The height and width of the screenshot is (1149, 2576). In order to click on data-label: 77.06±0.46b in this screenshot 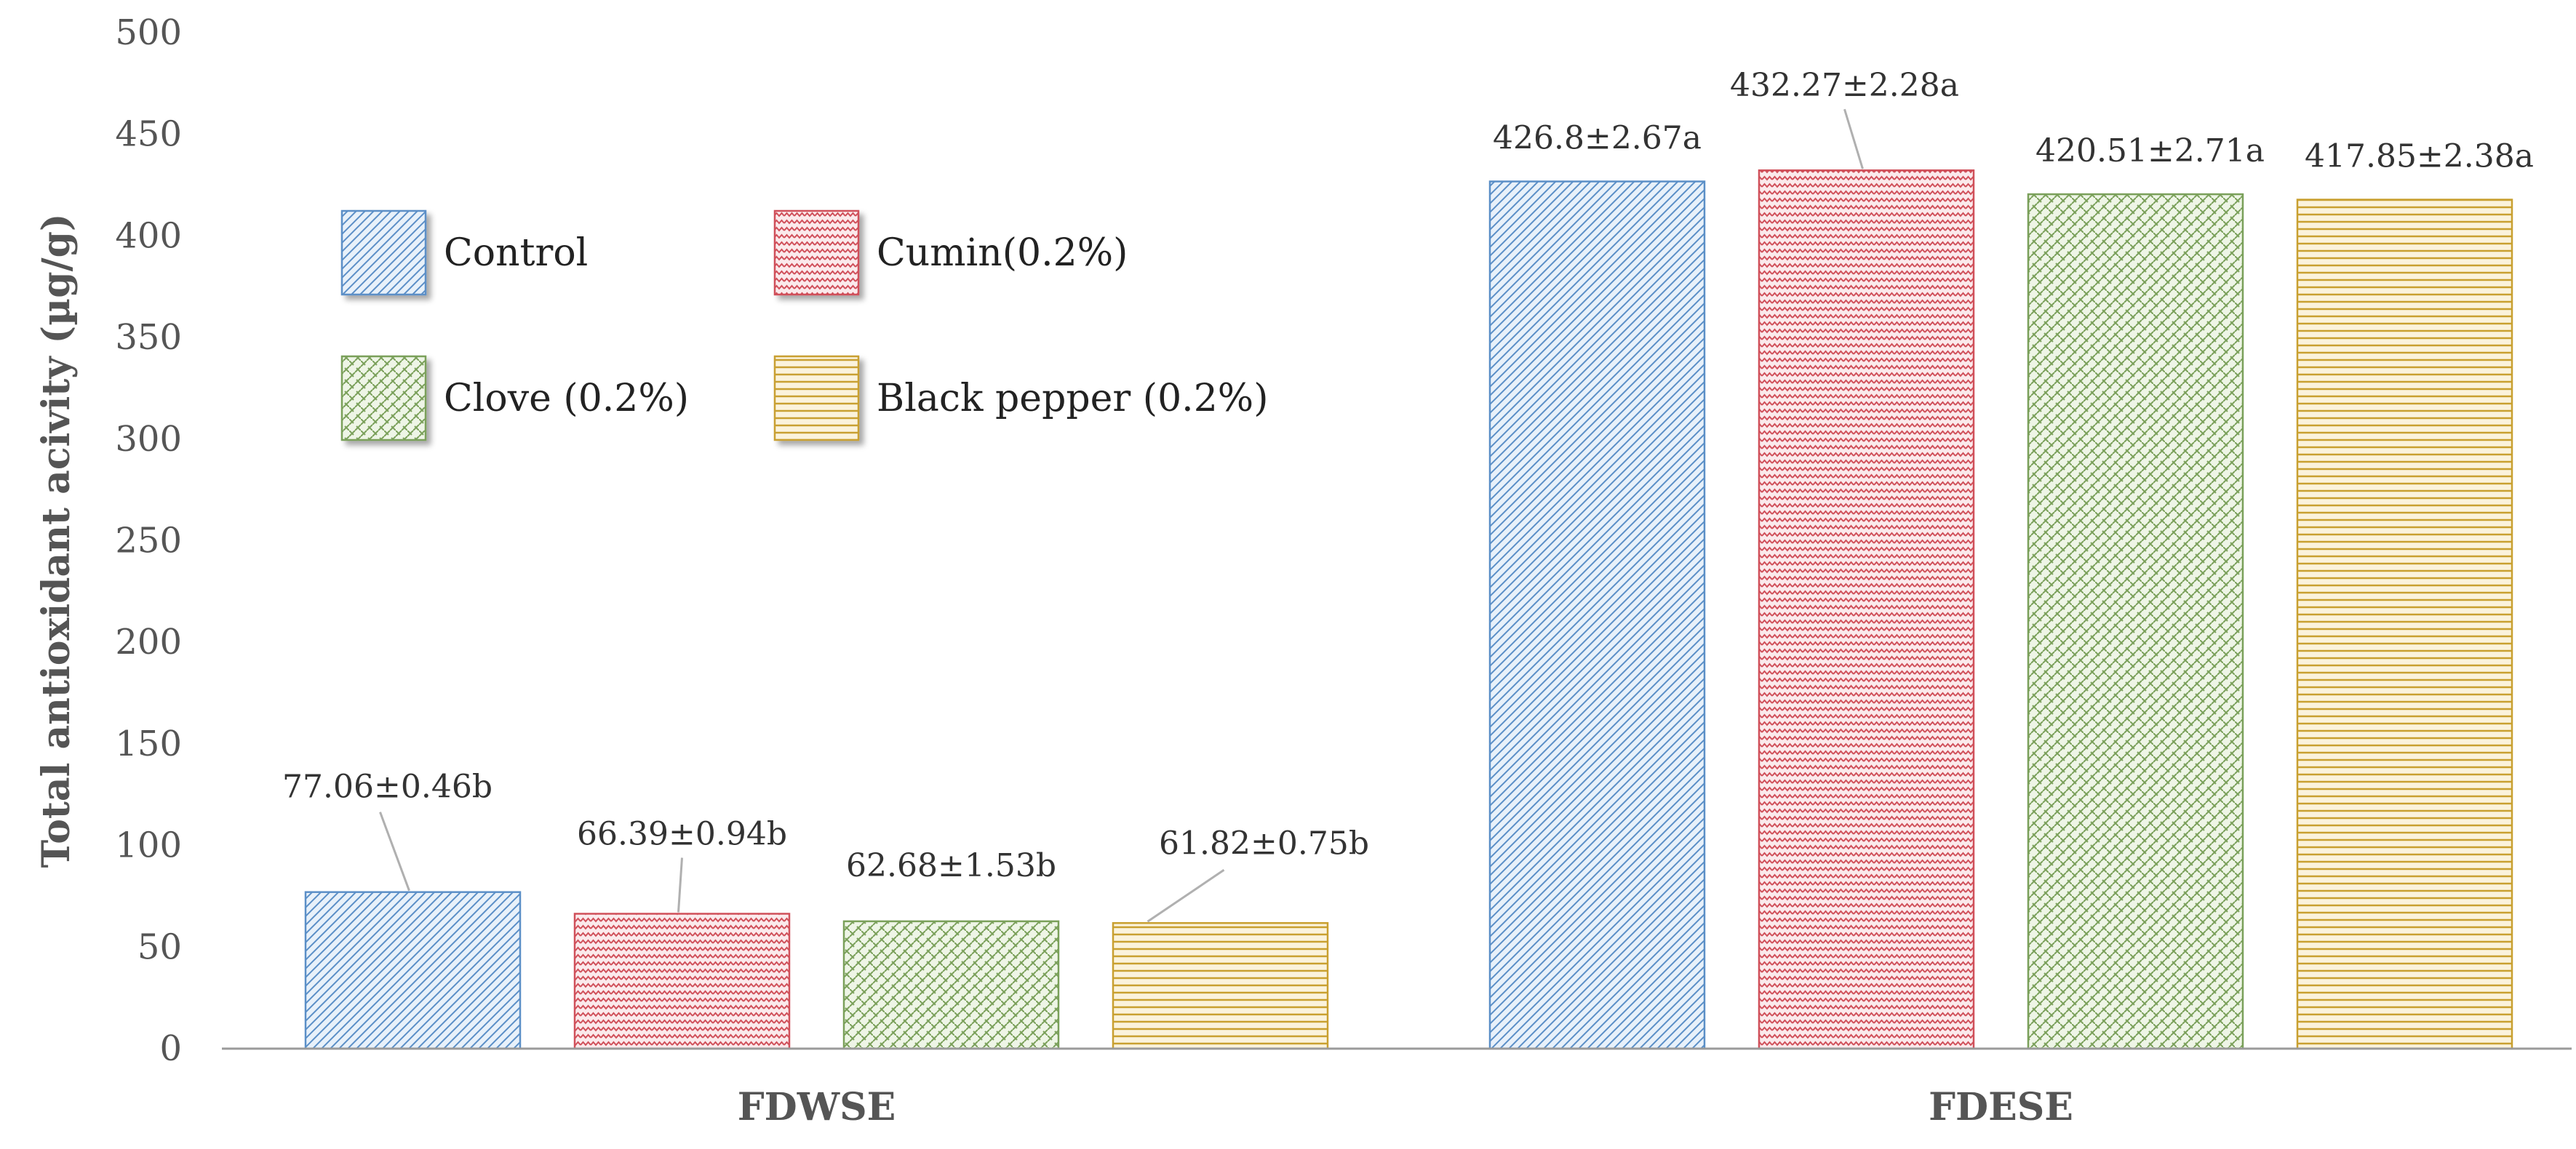, I will do `click(387, 787)`.